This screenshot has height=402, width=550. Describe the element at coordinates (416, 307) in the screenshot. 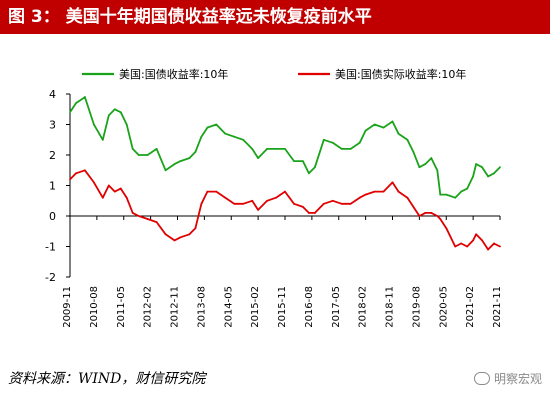

I see `x-tick-label: 2019-08` at that location.